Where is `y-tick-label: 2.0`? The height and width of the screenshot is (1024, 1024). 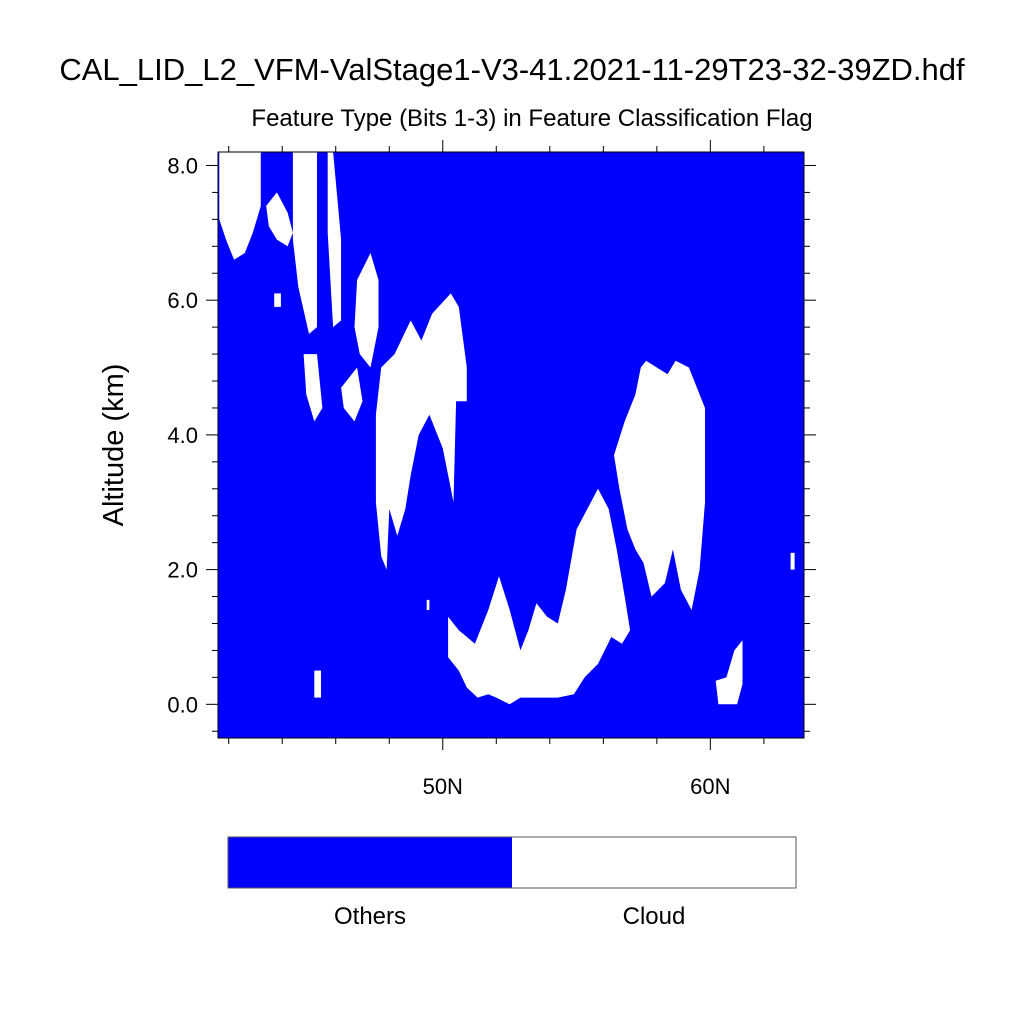 y-tick-label: 2.0 is located at coordinates (182, 570).